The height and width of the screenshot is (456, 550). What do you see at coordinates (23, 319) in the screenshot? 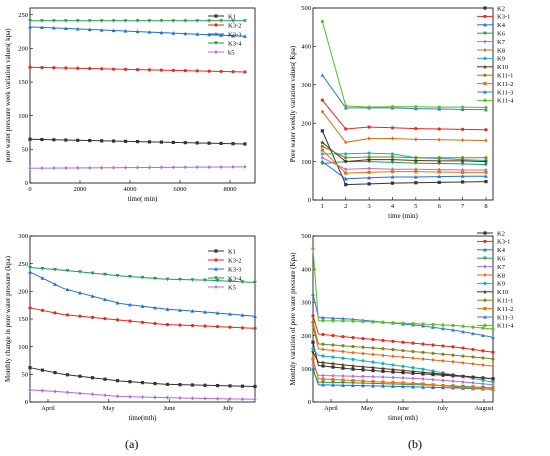
I see `y-tick-label: 150` at bounding box center [23, 319].